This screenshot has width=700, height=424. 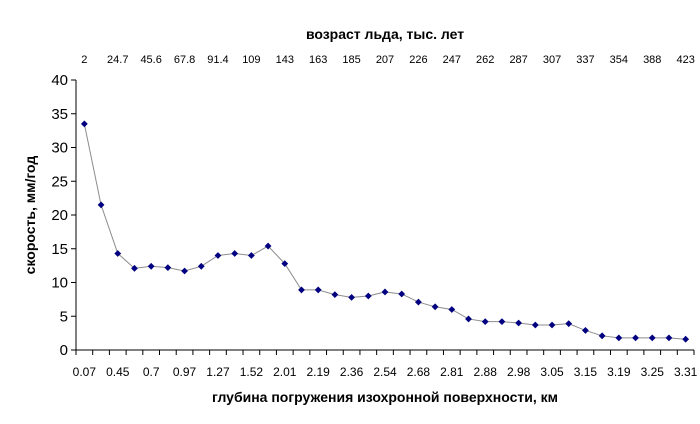 What do you see at coordinates (653, 372) in the screenshot?
I see `x-tick-label: 3.25` at bounding box center [653, 372].